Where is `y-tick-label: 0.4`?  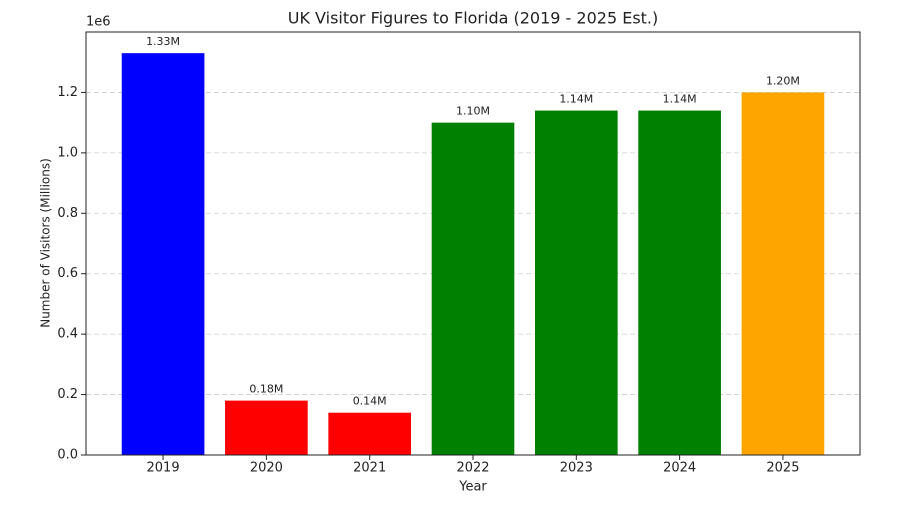
y-tick-label: 0.4 is located at coordinates (67, 334).